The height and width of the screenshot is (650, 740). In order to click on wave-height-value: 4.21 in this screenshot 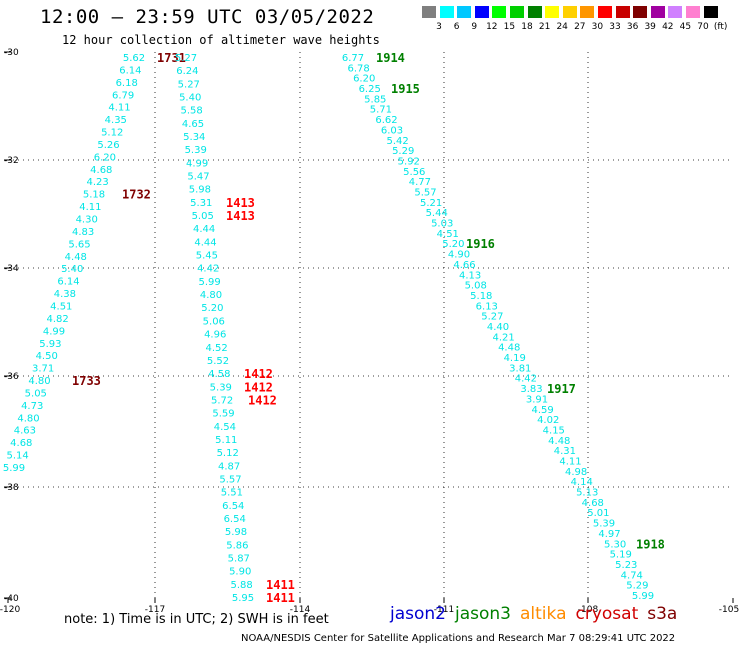, I will do `click(503, 337)`.